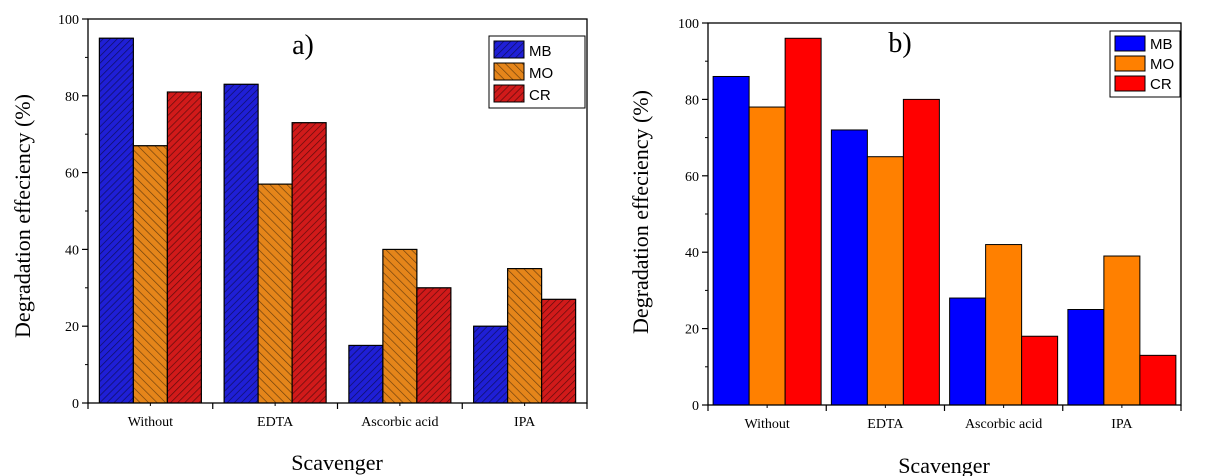 This screenshot has width=1212, height=476. What do you see at coordinates (899, 43) in the screenshot?
I see `panel-label: b)` at bounding box center [899, 43].